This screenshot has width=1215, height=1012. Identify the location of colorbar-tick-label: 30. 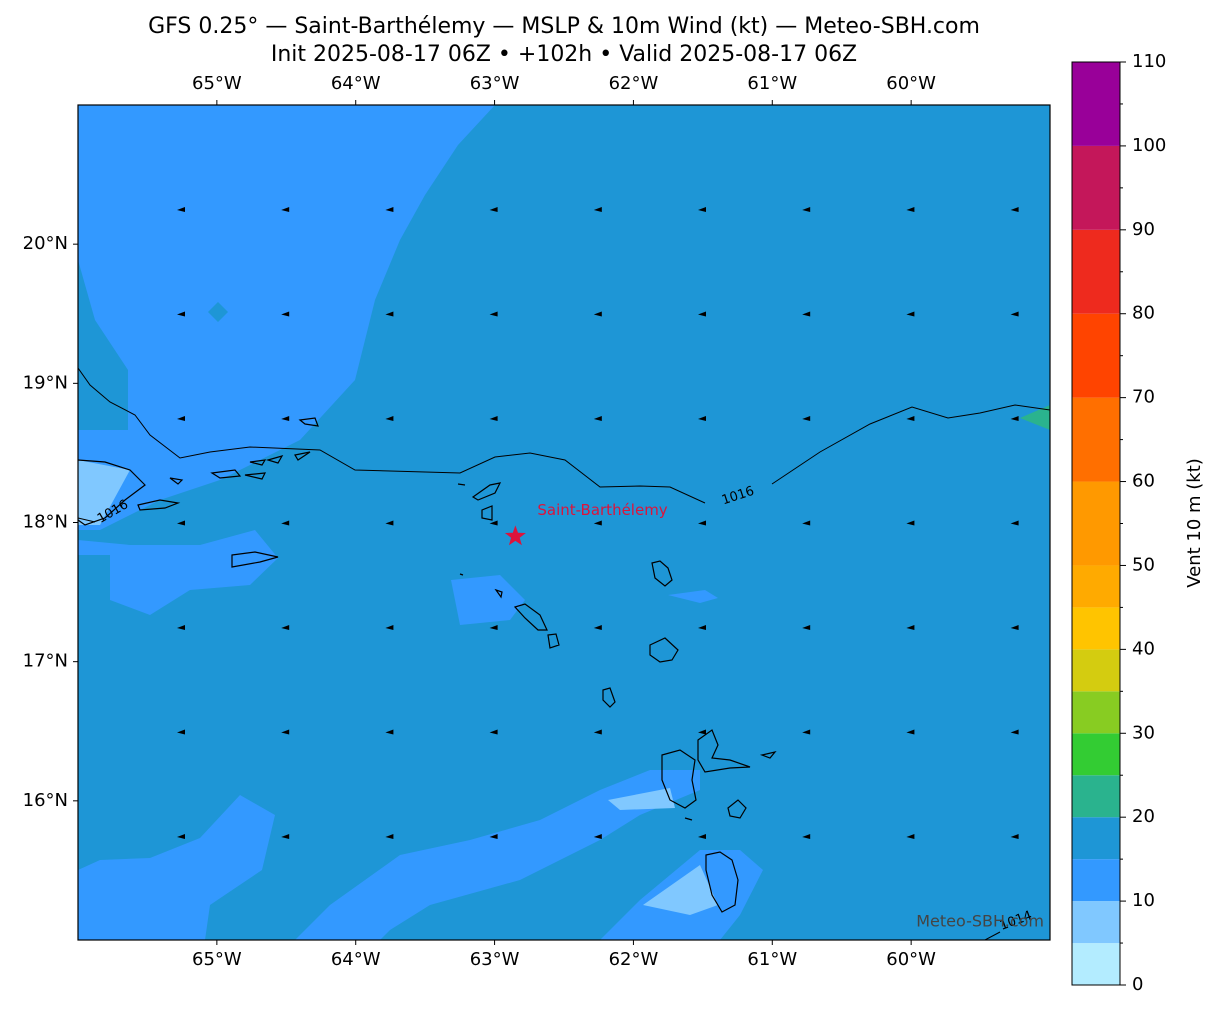
(1143, 732).